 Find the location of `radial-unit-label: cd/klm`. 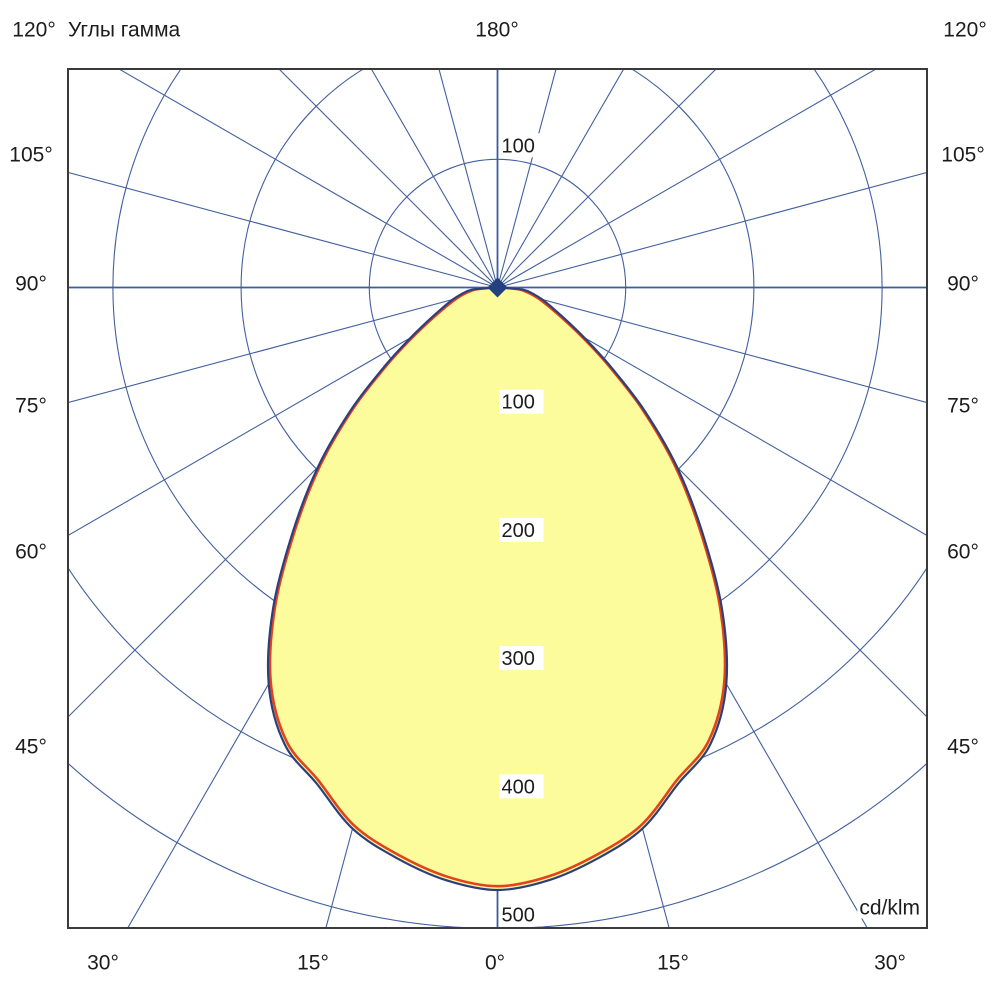

radial-unit-label: cd/klm is located at coordinates (889, 908).